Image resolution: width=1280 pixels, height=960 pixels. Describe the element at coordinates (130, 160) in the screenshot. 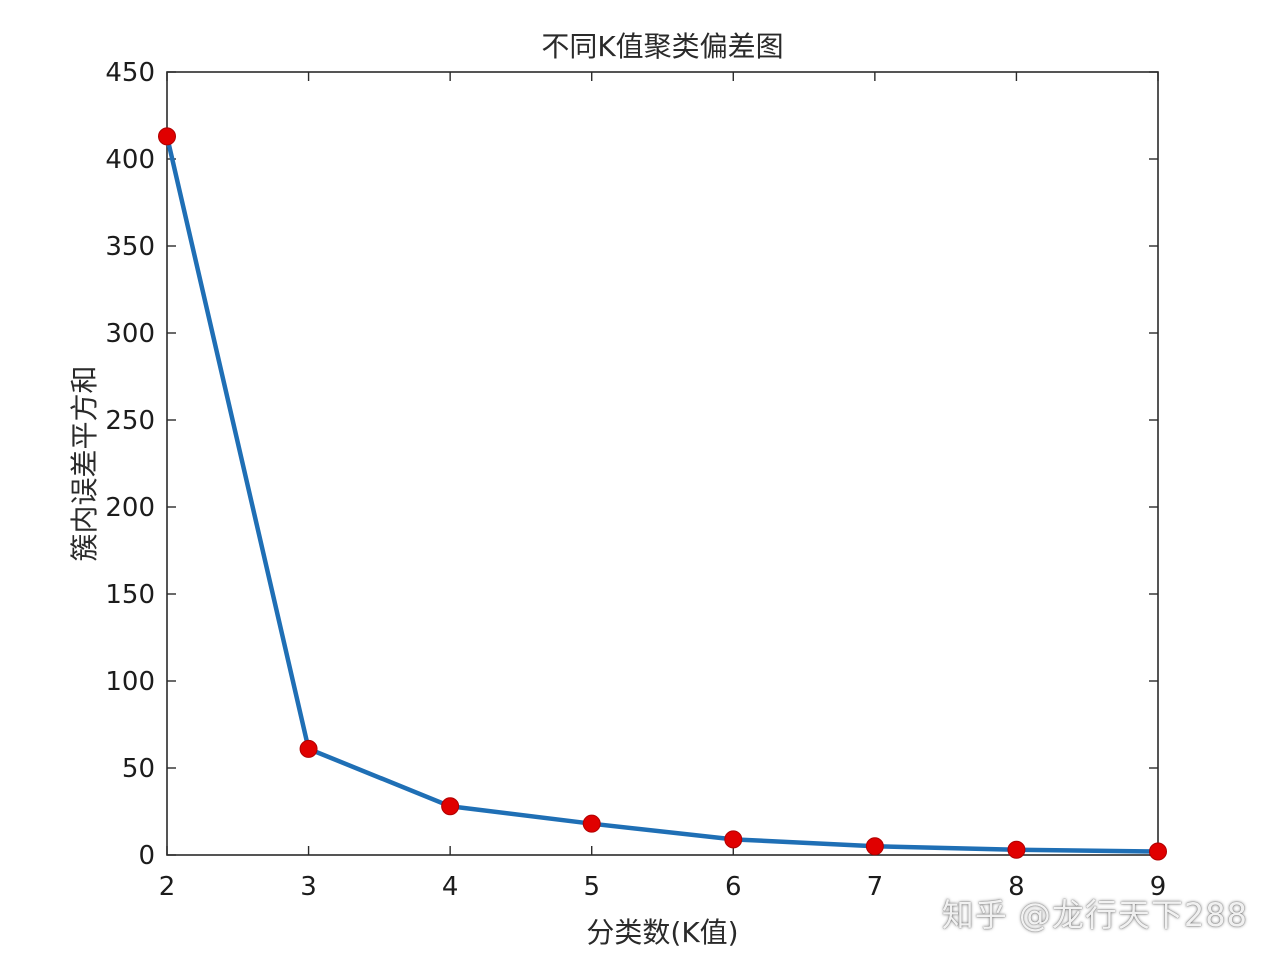

I see `y-tick-label: 400` at that location.